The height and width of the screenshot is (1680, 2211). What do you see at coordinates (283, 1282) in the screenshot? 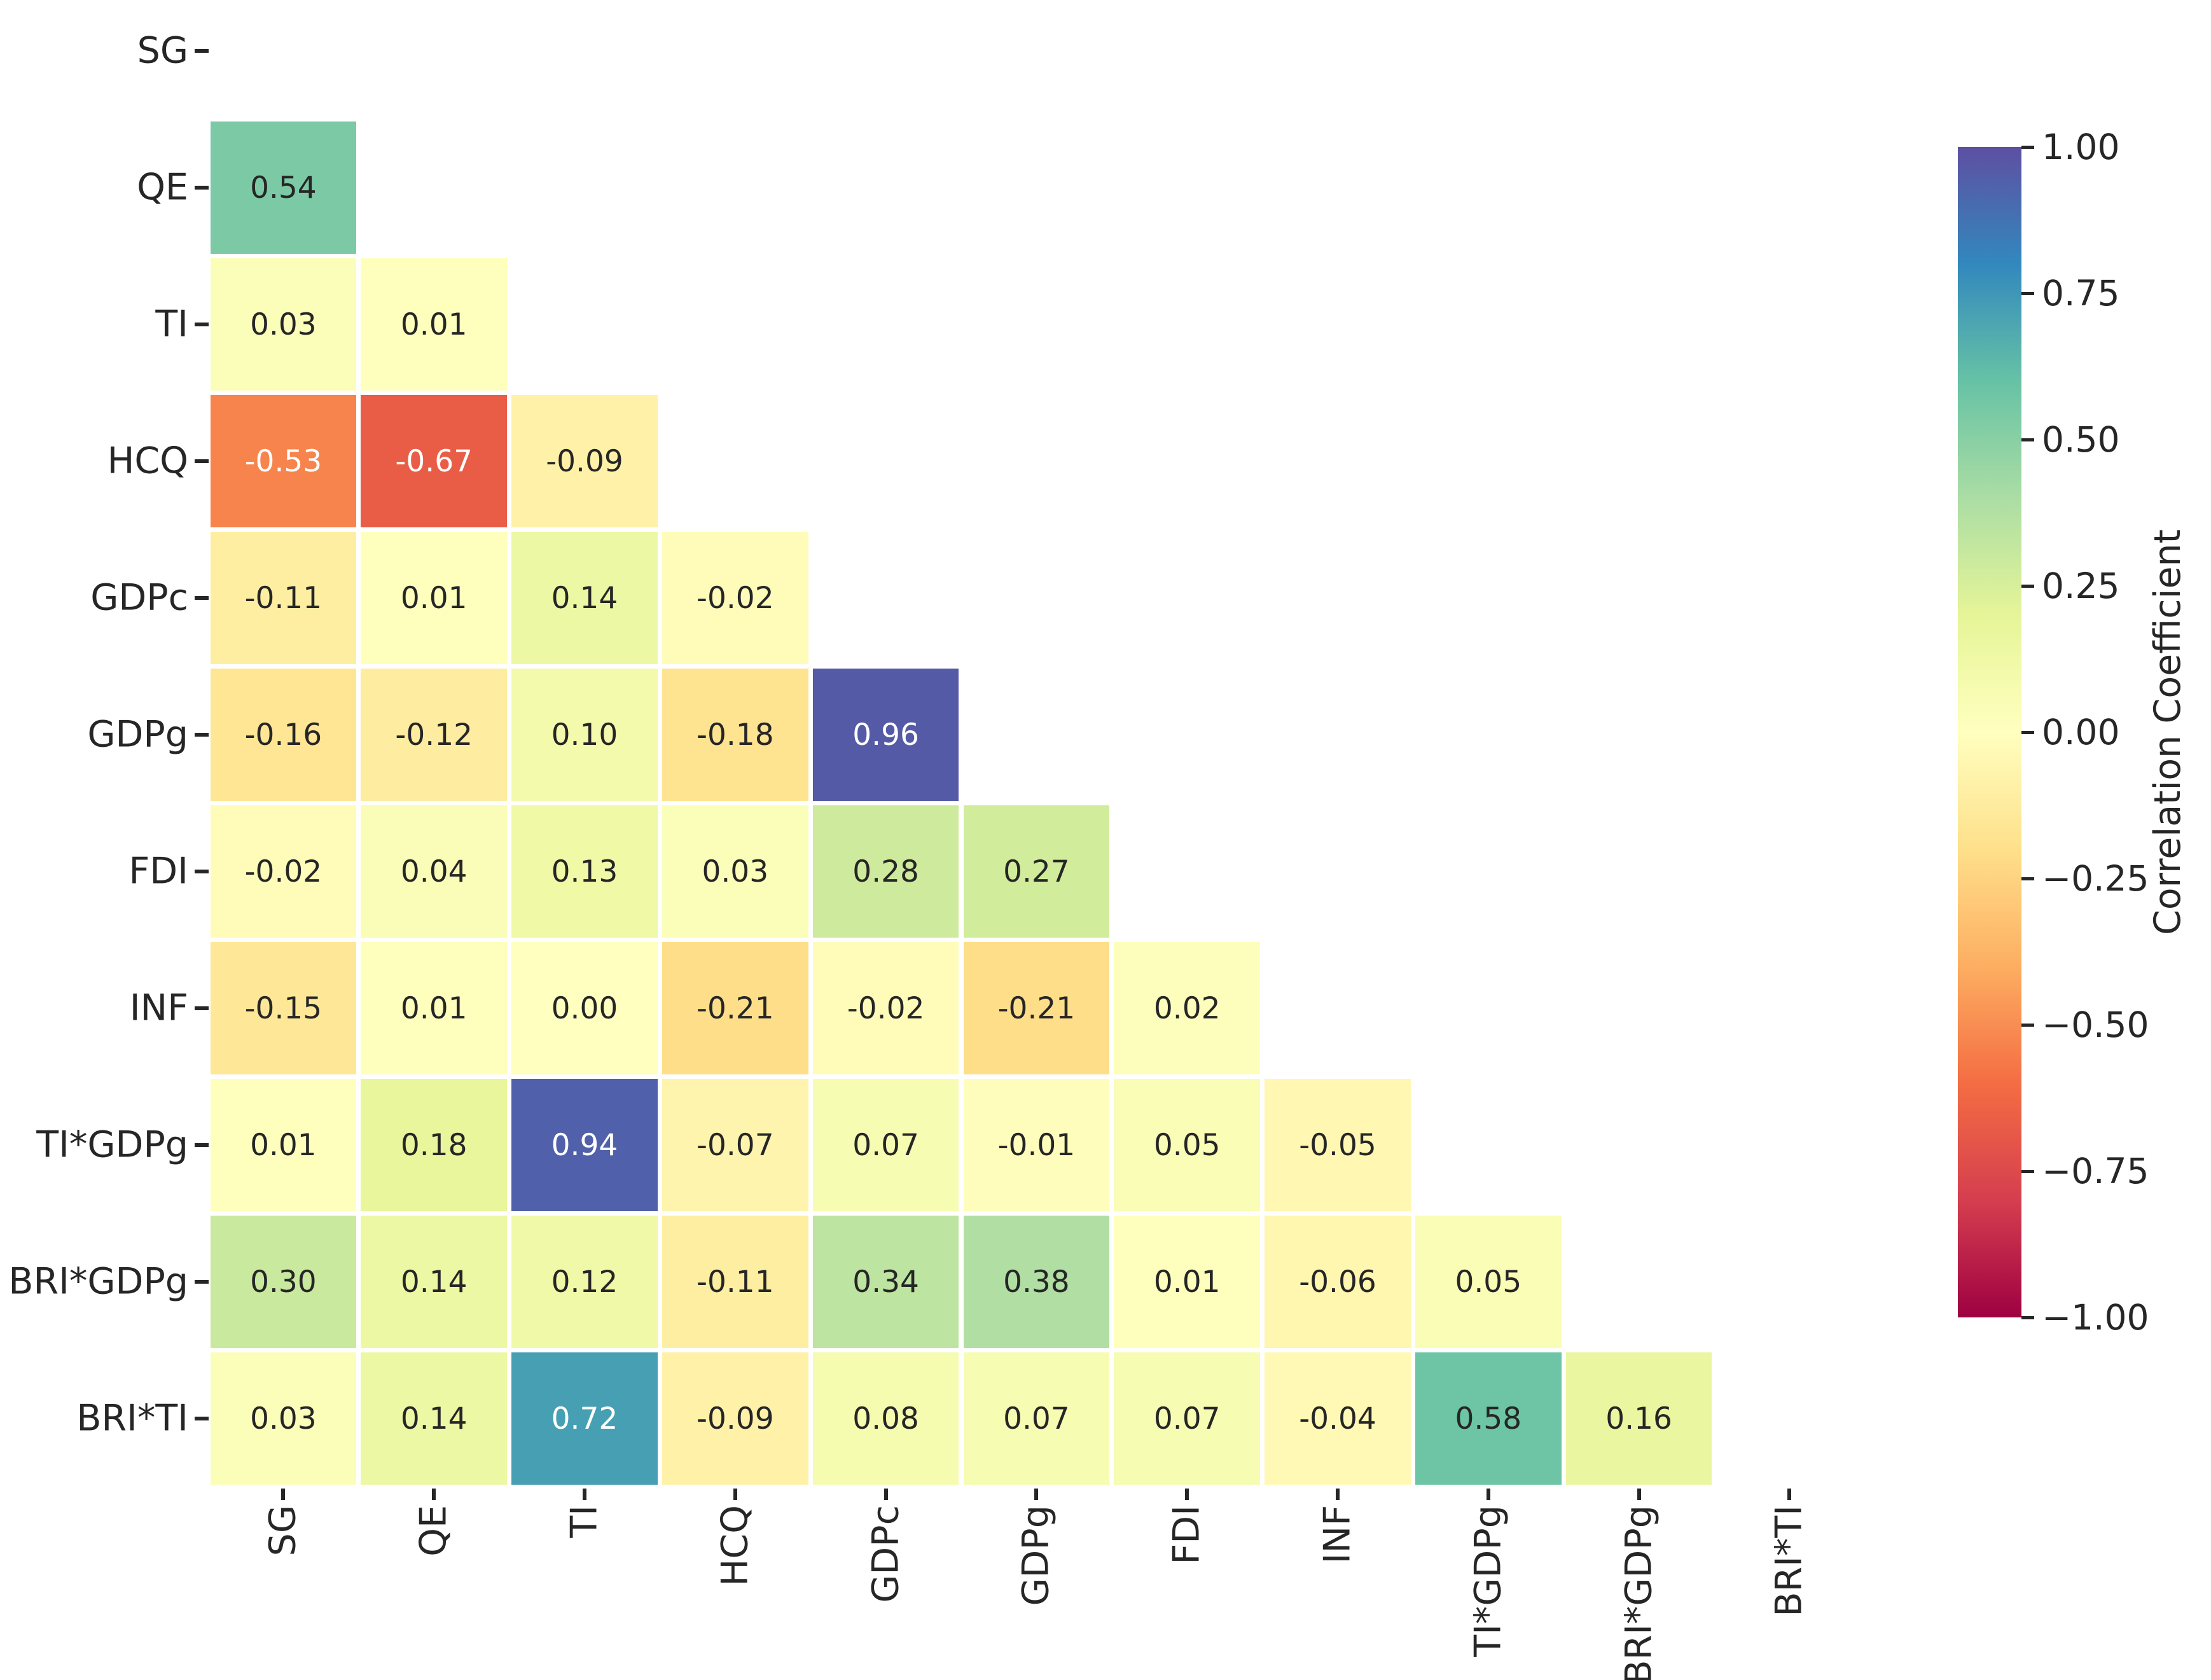
I see `heatmap-cell-value: 0.30` at bounding box center [283, 1282].